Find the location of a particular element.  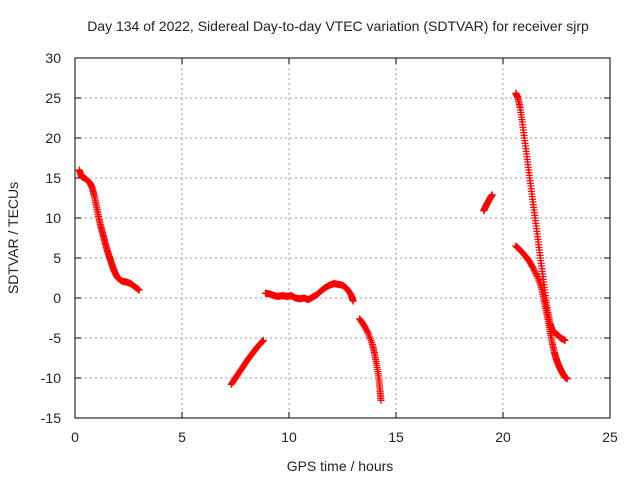

x-axis-label: GPS time / hours is located at coordinates (340, 466).